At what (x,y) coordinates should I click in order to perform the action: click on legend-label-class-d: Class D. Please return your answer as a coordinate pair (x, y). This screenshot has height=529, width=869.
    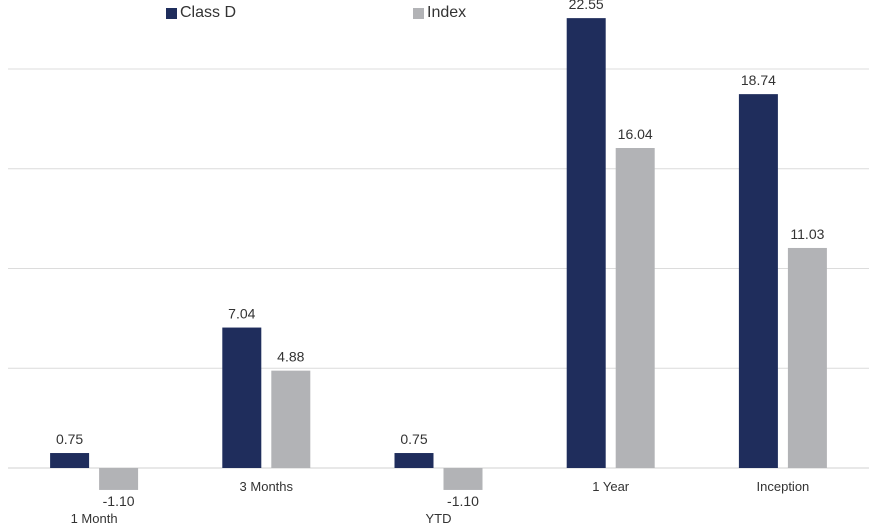
    Looking at the image, I should click on (208, 12).